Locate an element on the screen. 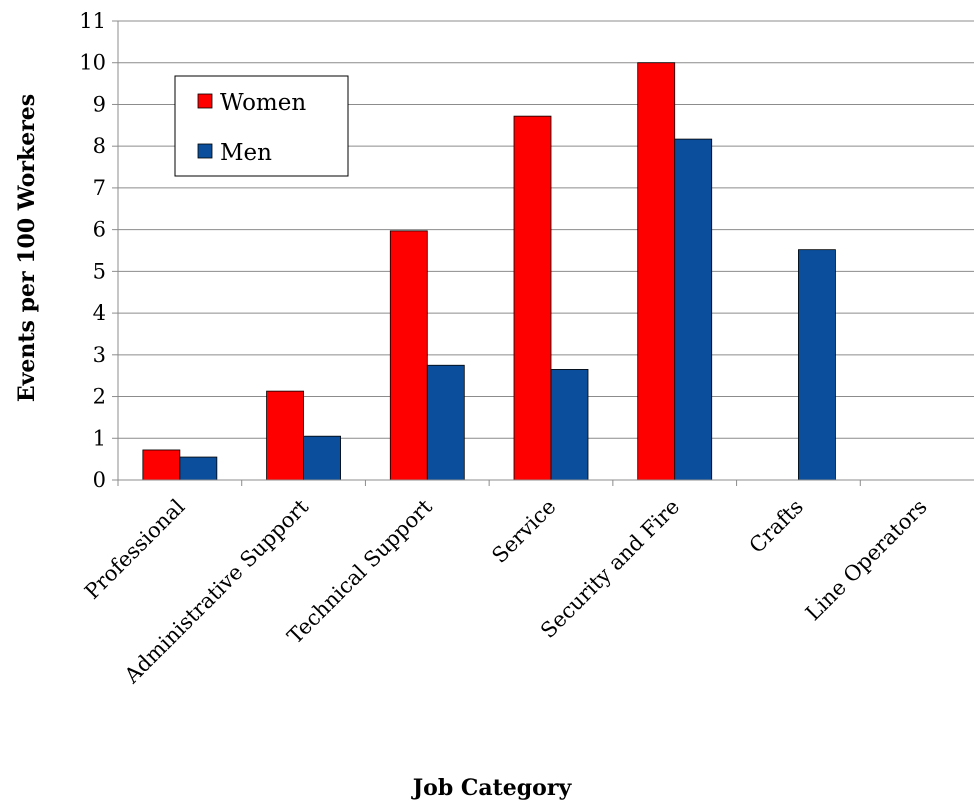 The width and height of the screenshot is (974, 808). y-tick-label: 2 is located at coordinates (99, 397).